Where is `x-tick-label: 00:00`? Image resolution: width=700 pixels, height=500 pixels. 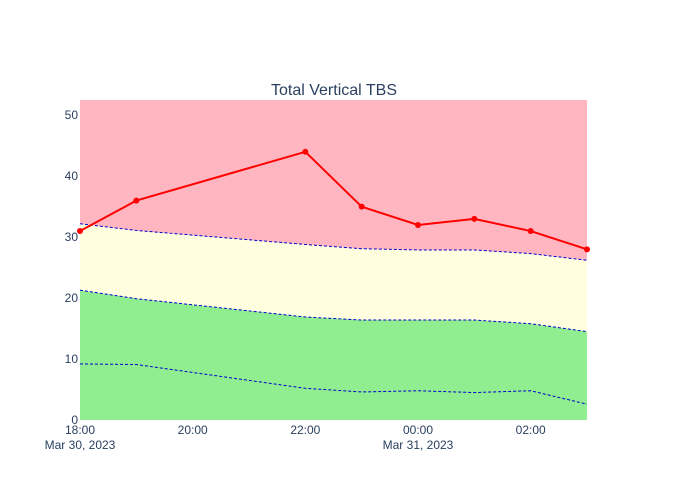
x-tick-label: 00:00 is located at coordinates (418, 430).